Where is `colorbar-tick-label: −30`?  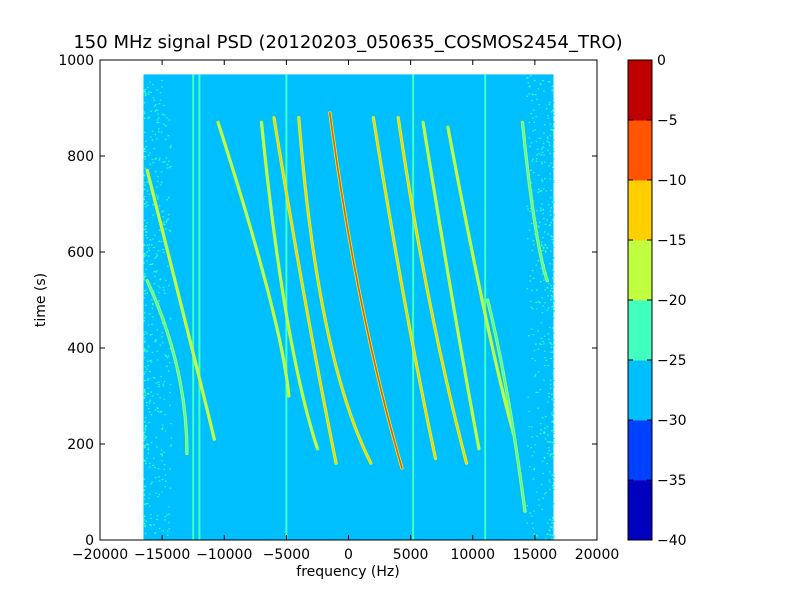 colorbar-tick-label: −30 is located at coordinates (672, 421).